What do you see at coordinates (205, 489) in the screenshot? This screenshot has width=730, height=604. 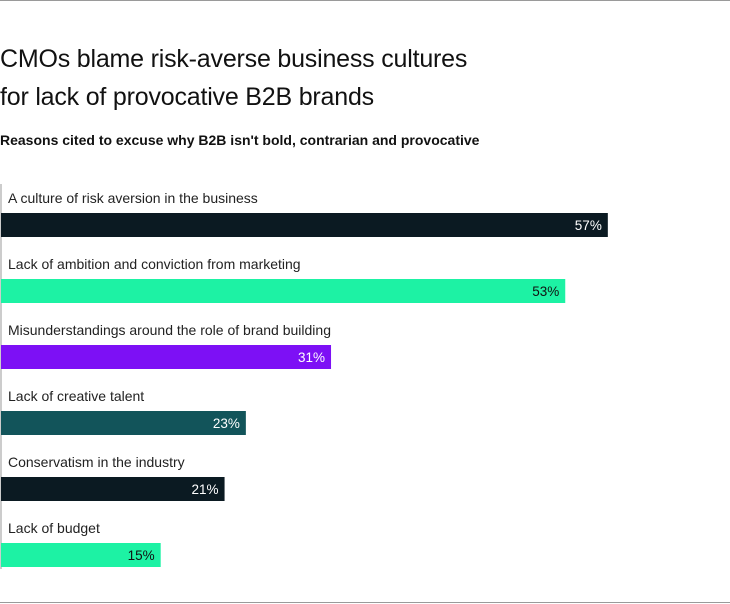 I see `value-label: 21%` at bounding box center [205, 489].